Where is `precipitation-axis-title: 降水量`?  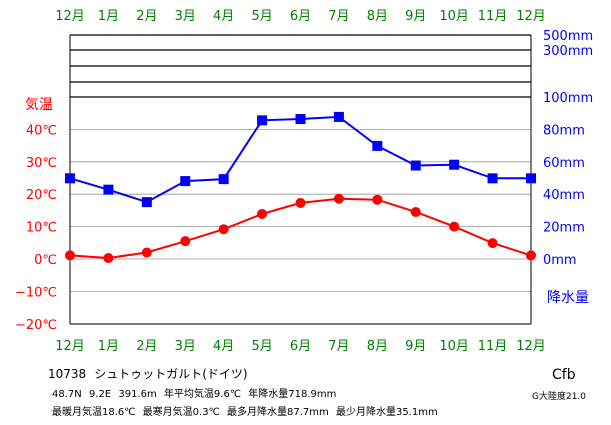 precipitation-axis-title: 降水量 is located at coordinates (568, 298).